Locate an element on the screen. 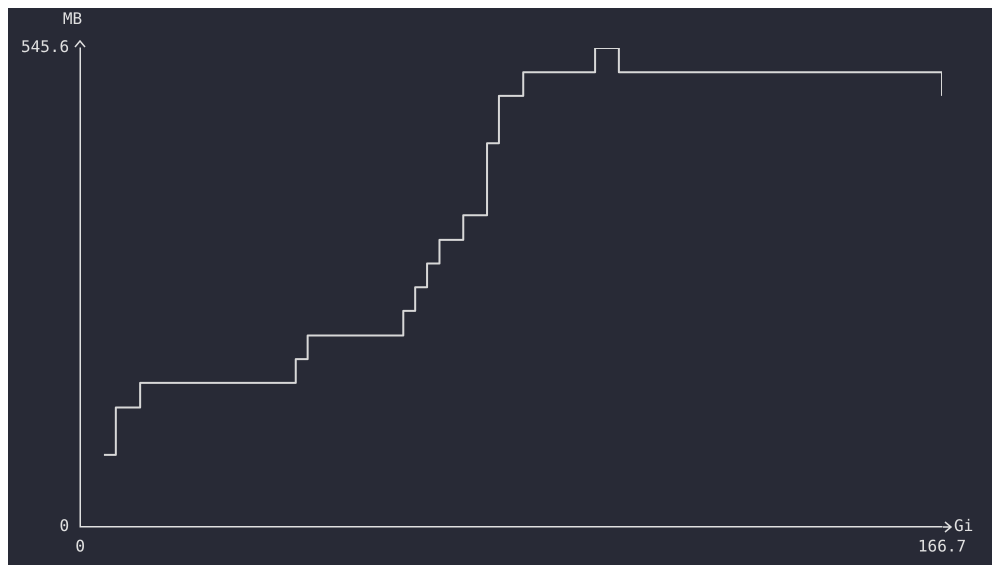 Image resolution: width=1000 pixels, height=573 pixels. x-axis-title: Gi is located at coordinates (964, 525).